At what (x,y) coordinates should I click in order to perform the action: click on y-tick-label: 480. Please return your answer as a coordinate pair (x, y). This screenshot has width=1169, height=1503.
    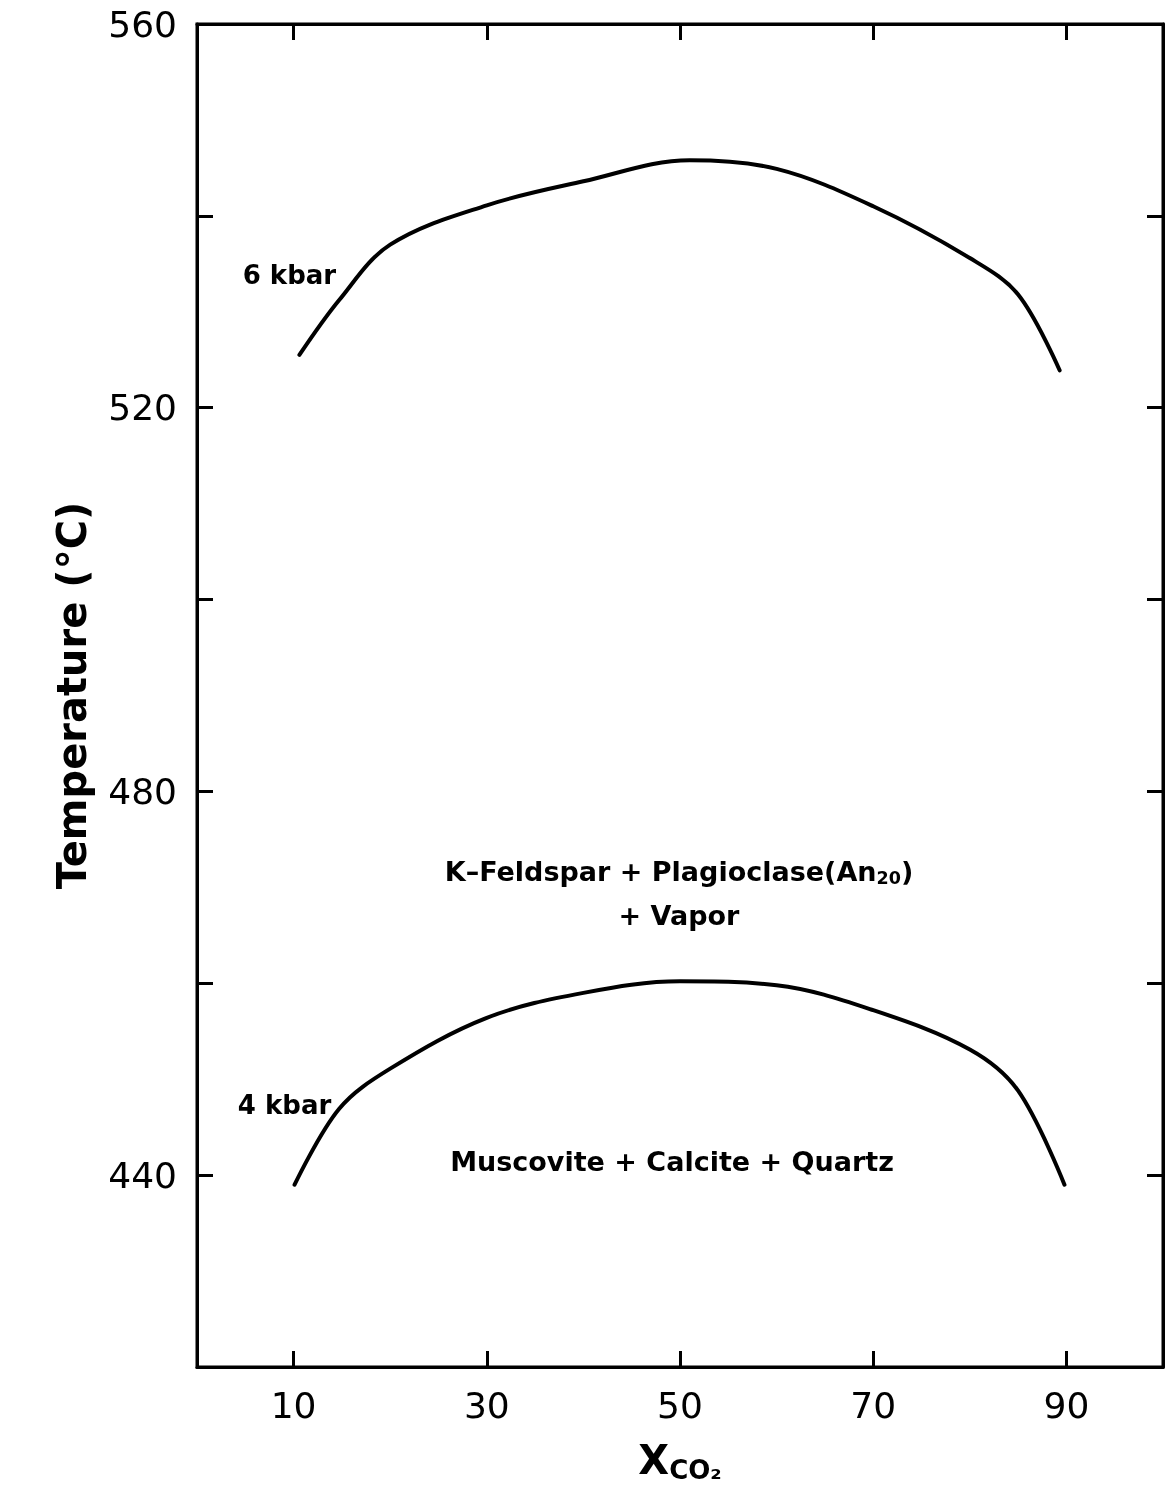
    Looking at the image, I should click on (142, 791).